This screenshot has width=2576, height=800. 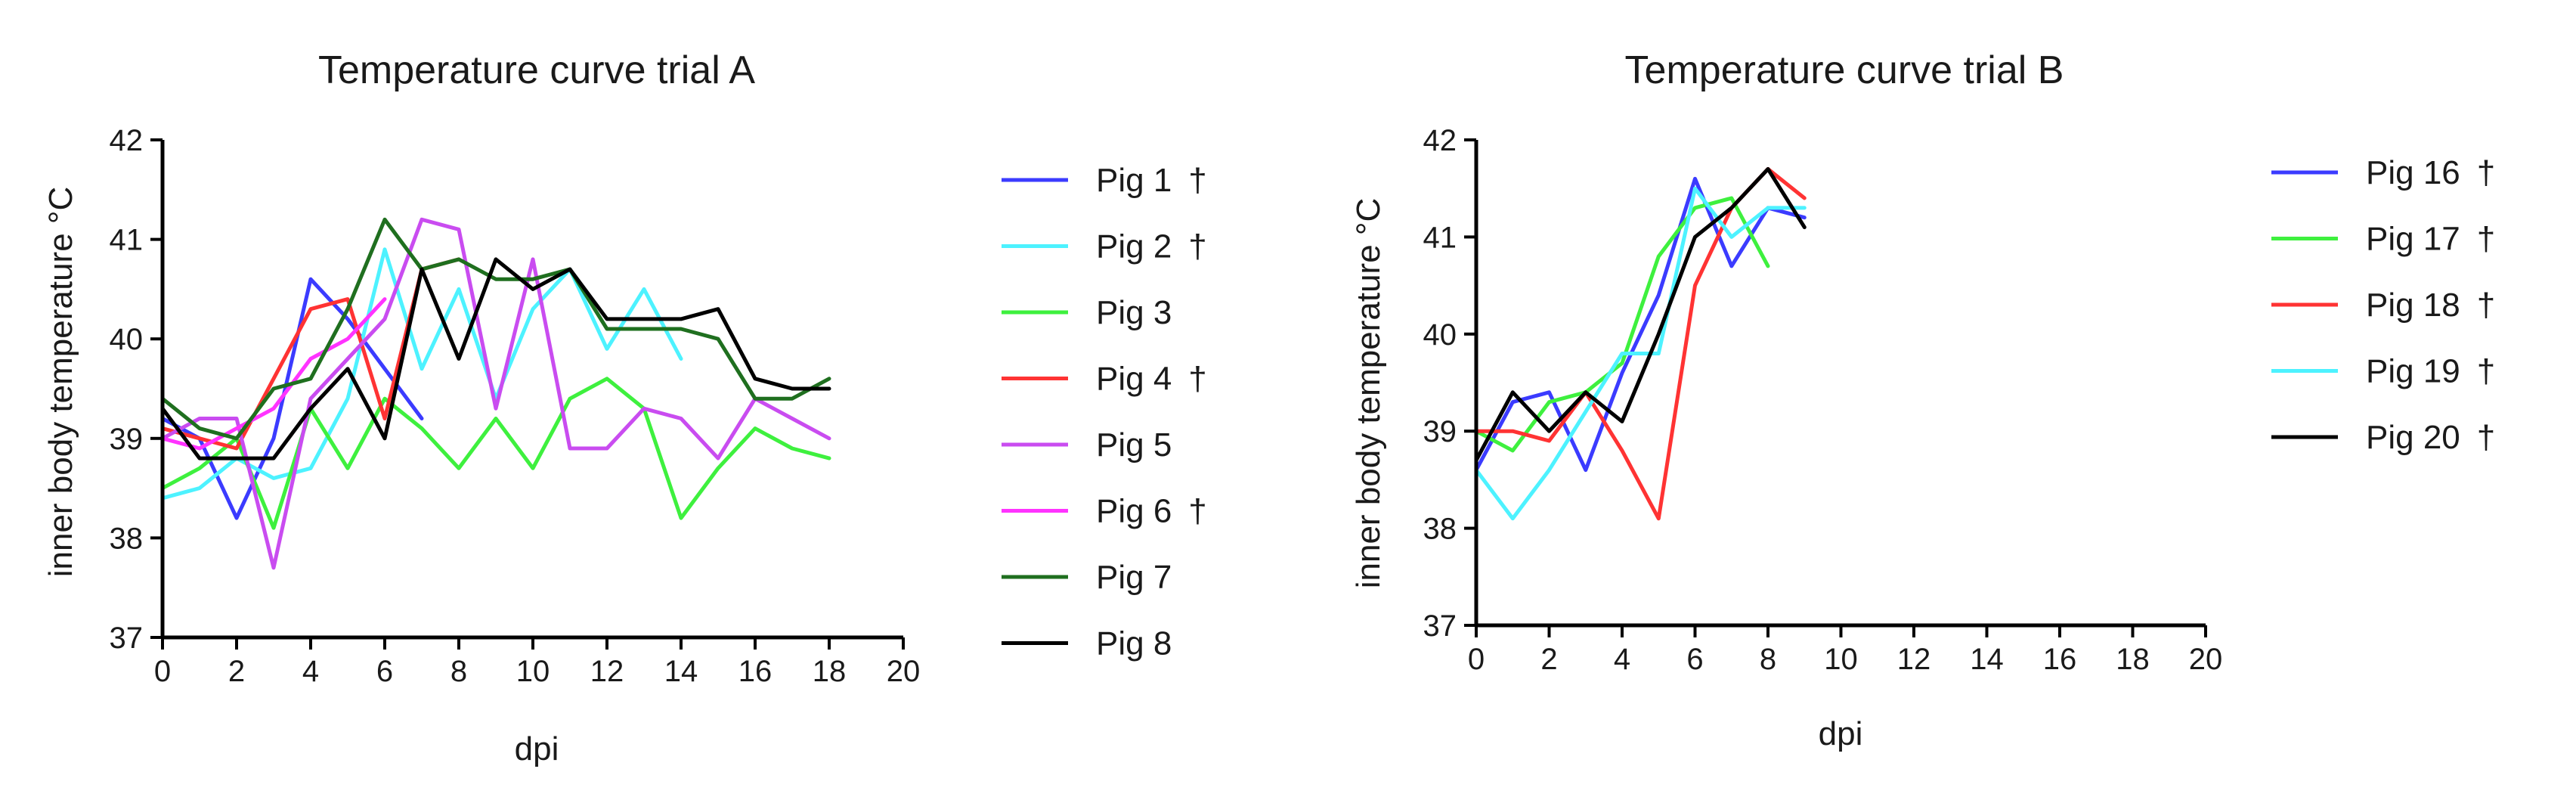 I want to click on legend: Pig 16 † Pig 17 † Pig 18 † Pig 19 † Pig 20 †, so click(x=2383, y=305).